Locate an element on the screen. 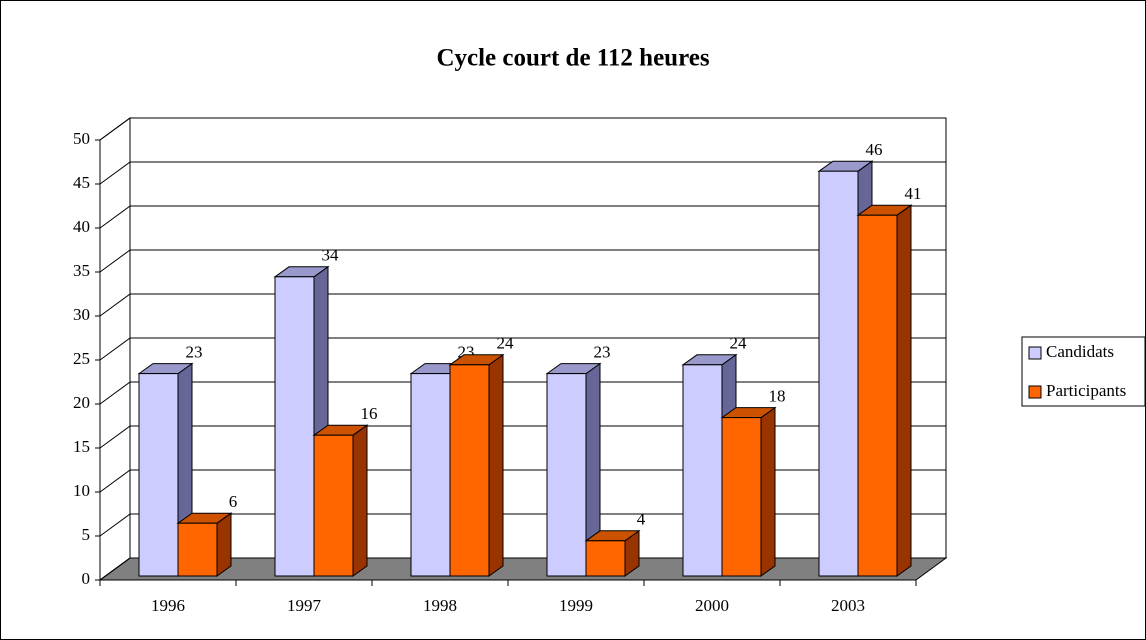 This screenshot has height=640, width=1146. x-tick-label: 1998 is located at coordinates (440, 605).